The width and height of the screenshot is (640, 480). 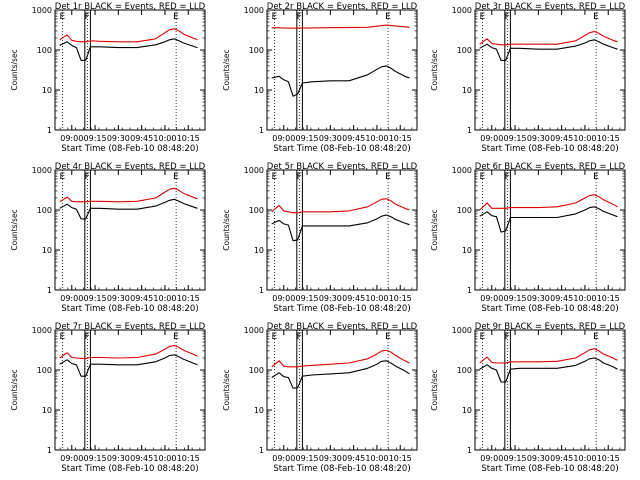 What do you see at coordinates (342, 7) in the screenshot?
I see `panel-title: Det 2r BLACK = Events, RED = LLD` at bounding box center [342, 7].